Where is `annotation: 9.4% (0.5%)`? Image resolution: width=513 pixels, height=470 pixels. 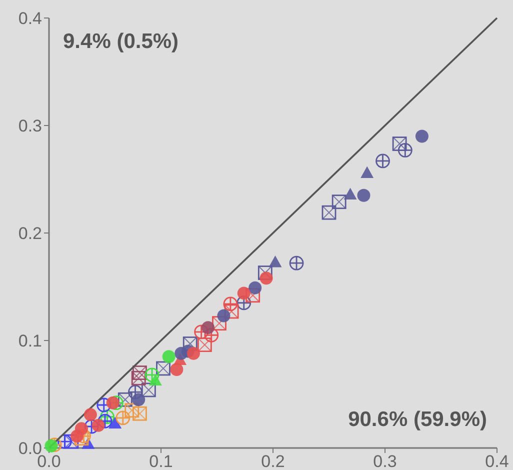
annotation: 9.4% (0.5%) is located at coordinates (121, 41).